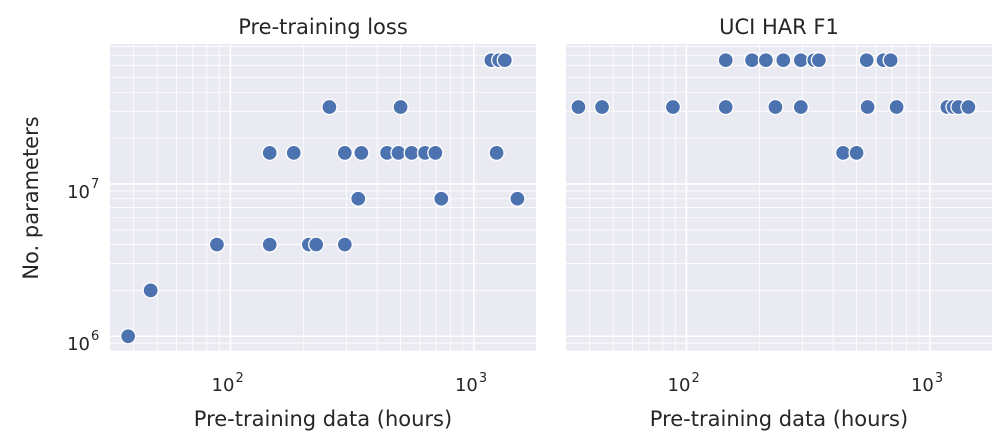 The height and width of the screenshot is (446, 1004). I want to click on y-tick-label: 10 7, so click(83, 190).